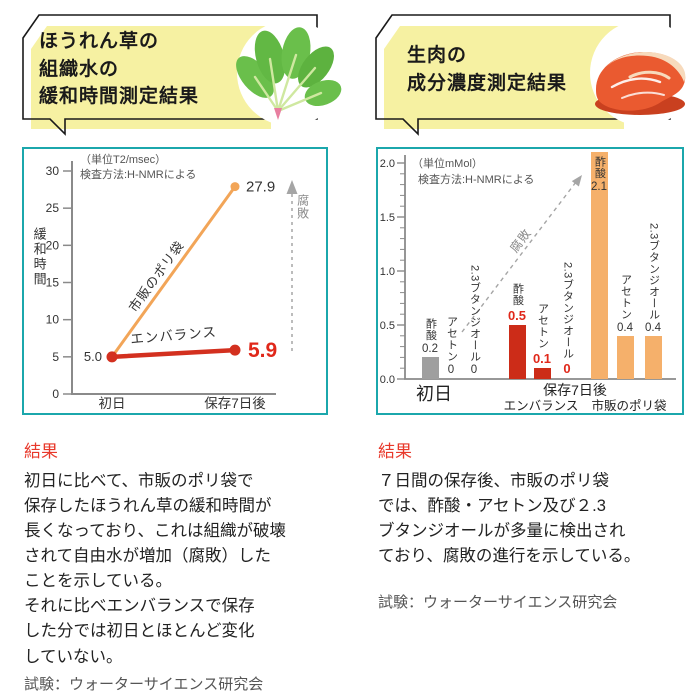 Image resolution: width=700 pixels, height=700 pixels. I want to click on unit-note: （単位T2/msec）, so click(123, 160).